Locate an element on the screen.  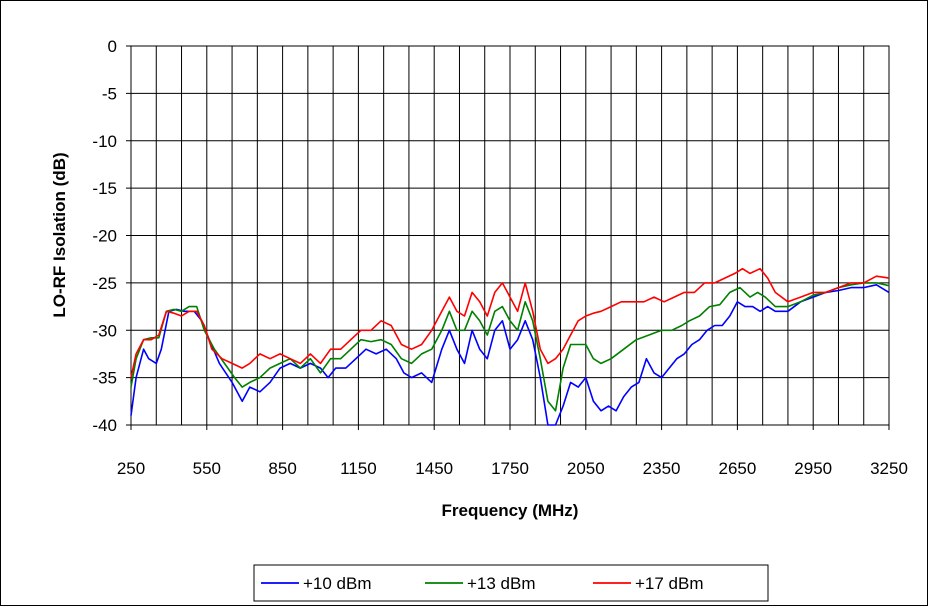
y-tick-label: -35 is located at coordinates (104, 378).